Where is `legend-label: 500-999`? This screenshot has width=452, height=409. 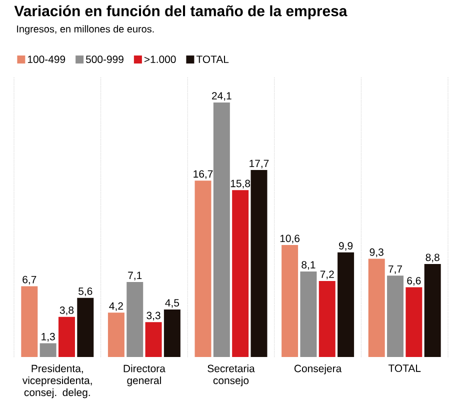
legend-label: 500-999 is located at coordinates (105, 60).